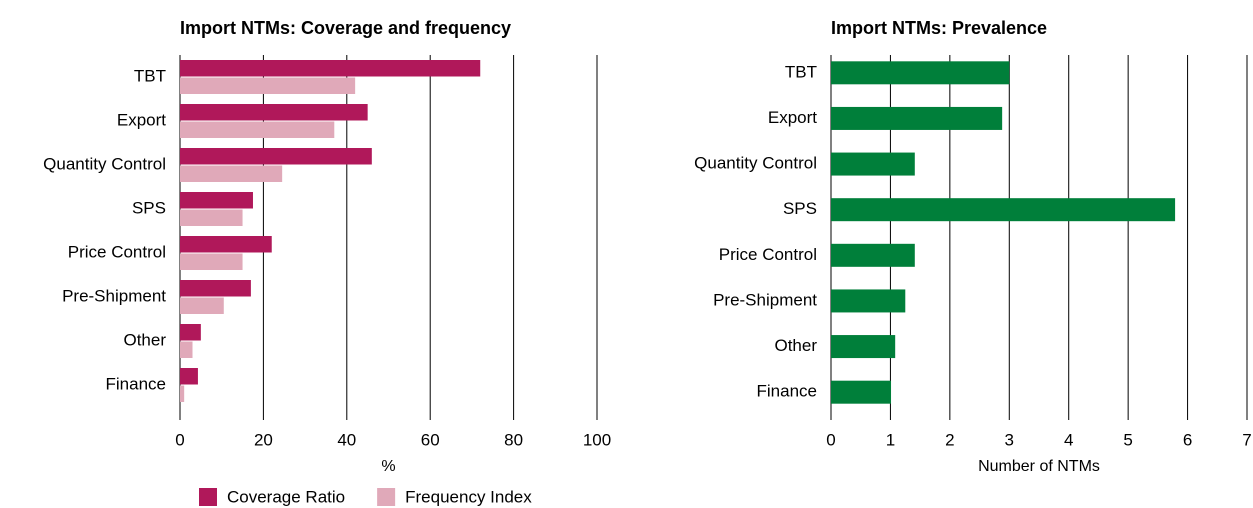  I want to click on x-tick-label: 5, so click(1127, 439).